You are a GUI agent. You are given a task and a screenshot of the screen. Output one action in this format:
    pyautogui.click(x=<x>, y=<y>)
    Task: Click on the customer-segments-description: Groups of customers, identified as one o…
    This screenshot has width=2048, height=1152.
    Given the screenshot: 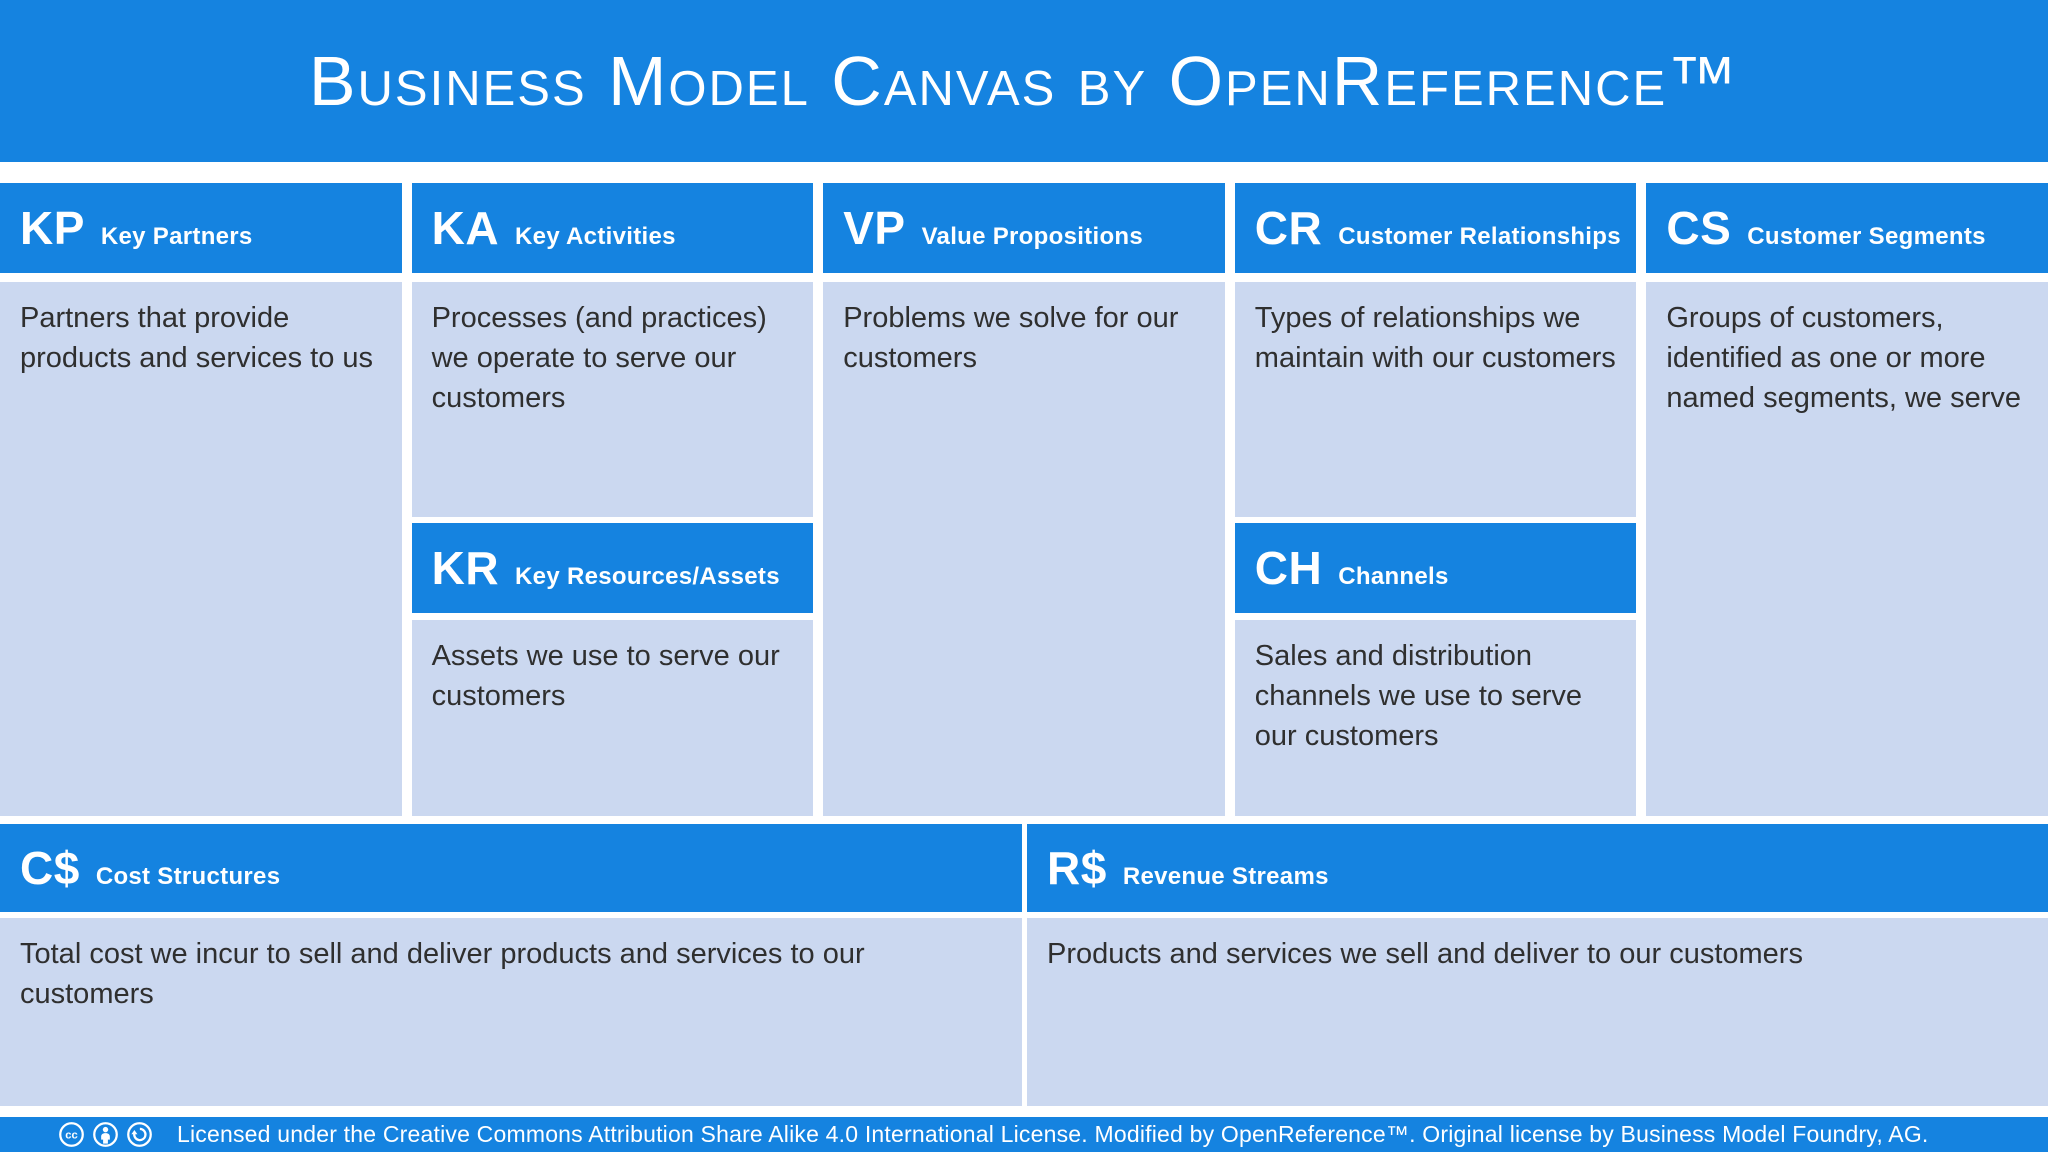 What is the action you would take?
    pyautogui.click(x=1847, y=549)
    